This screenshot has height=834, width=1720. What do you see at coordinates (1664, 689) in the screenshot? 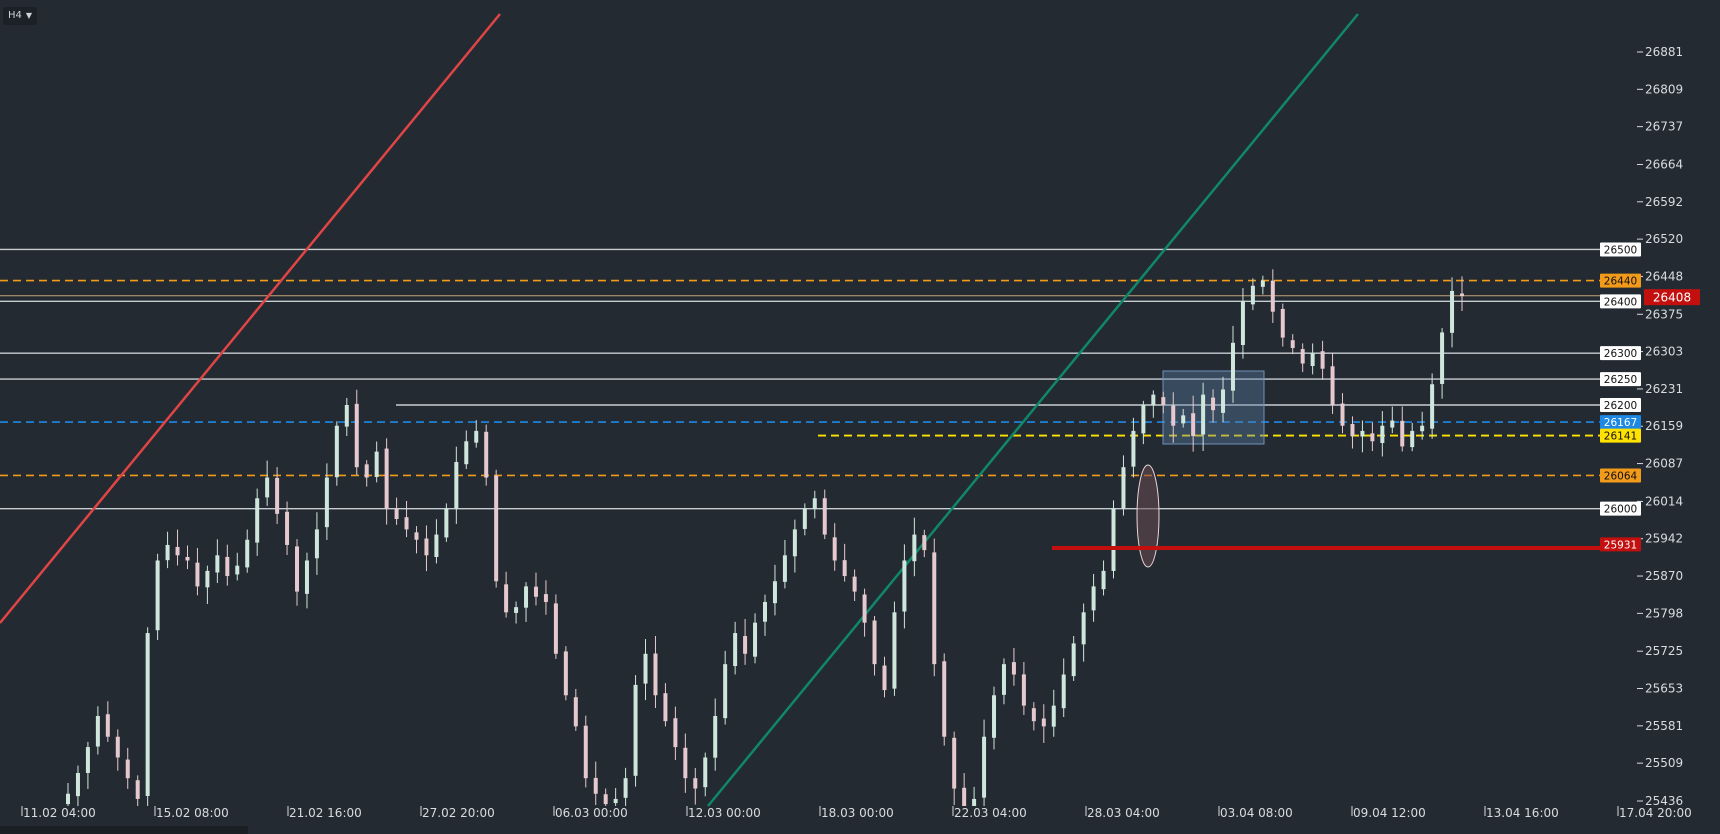
I see `y-tick-label: 25653` at bounding box center [1664, 689].